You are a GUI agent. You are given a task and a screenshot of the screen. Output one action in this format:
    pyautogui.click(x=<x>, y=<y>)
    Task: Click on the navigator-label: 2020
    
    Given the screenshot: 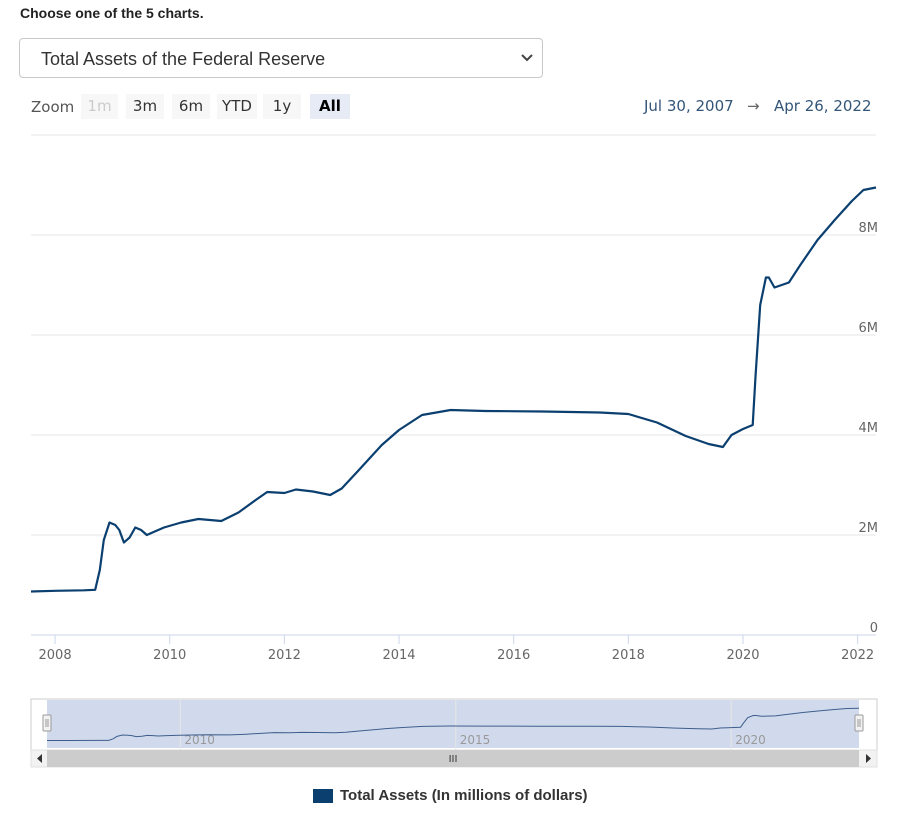 What is the action you would take?
    pyautogui.click(x=750, y=740)
    